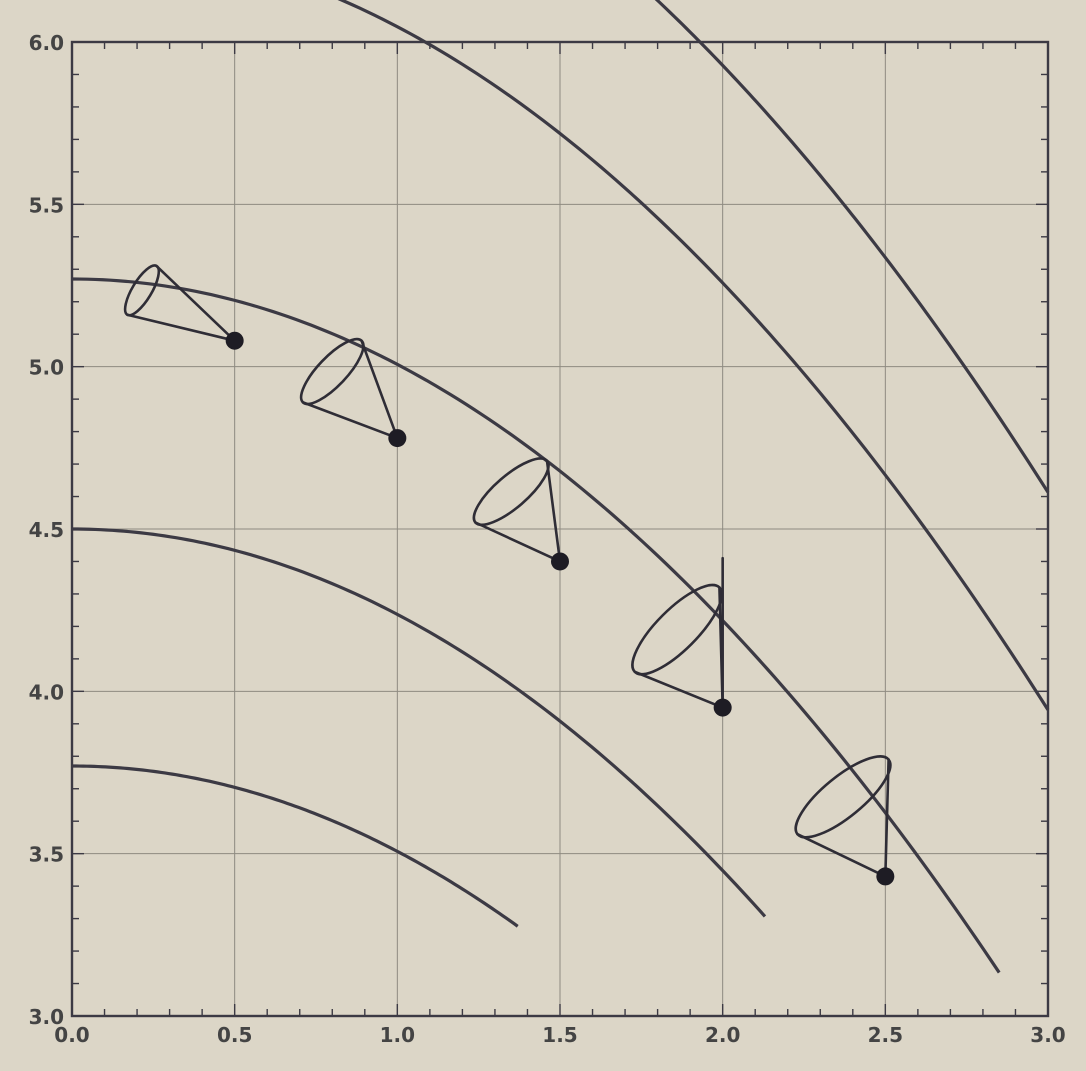 Image resolution: width=1086 pixels, height=1071 pixels. I want to click on y-tick-label-5: 3.5, so click(46, 855).